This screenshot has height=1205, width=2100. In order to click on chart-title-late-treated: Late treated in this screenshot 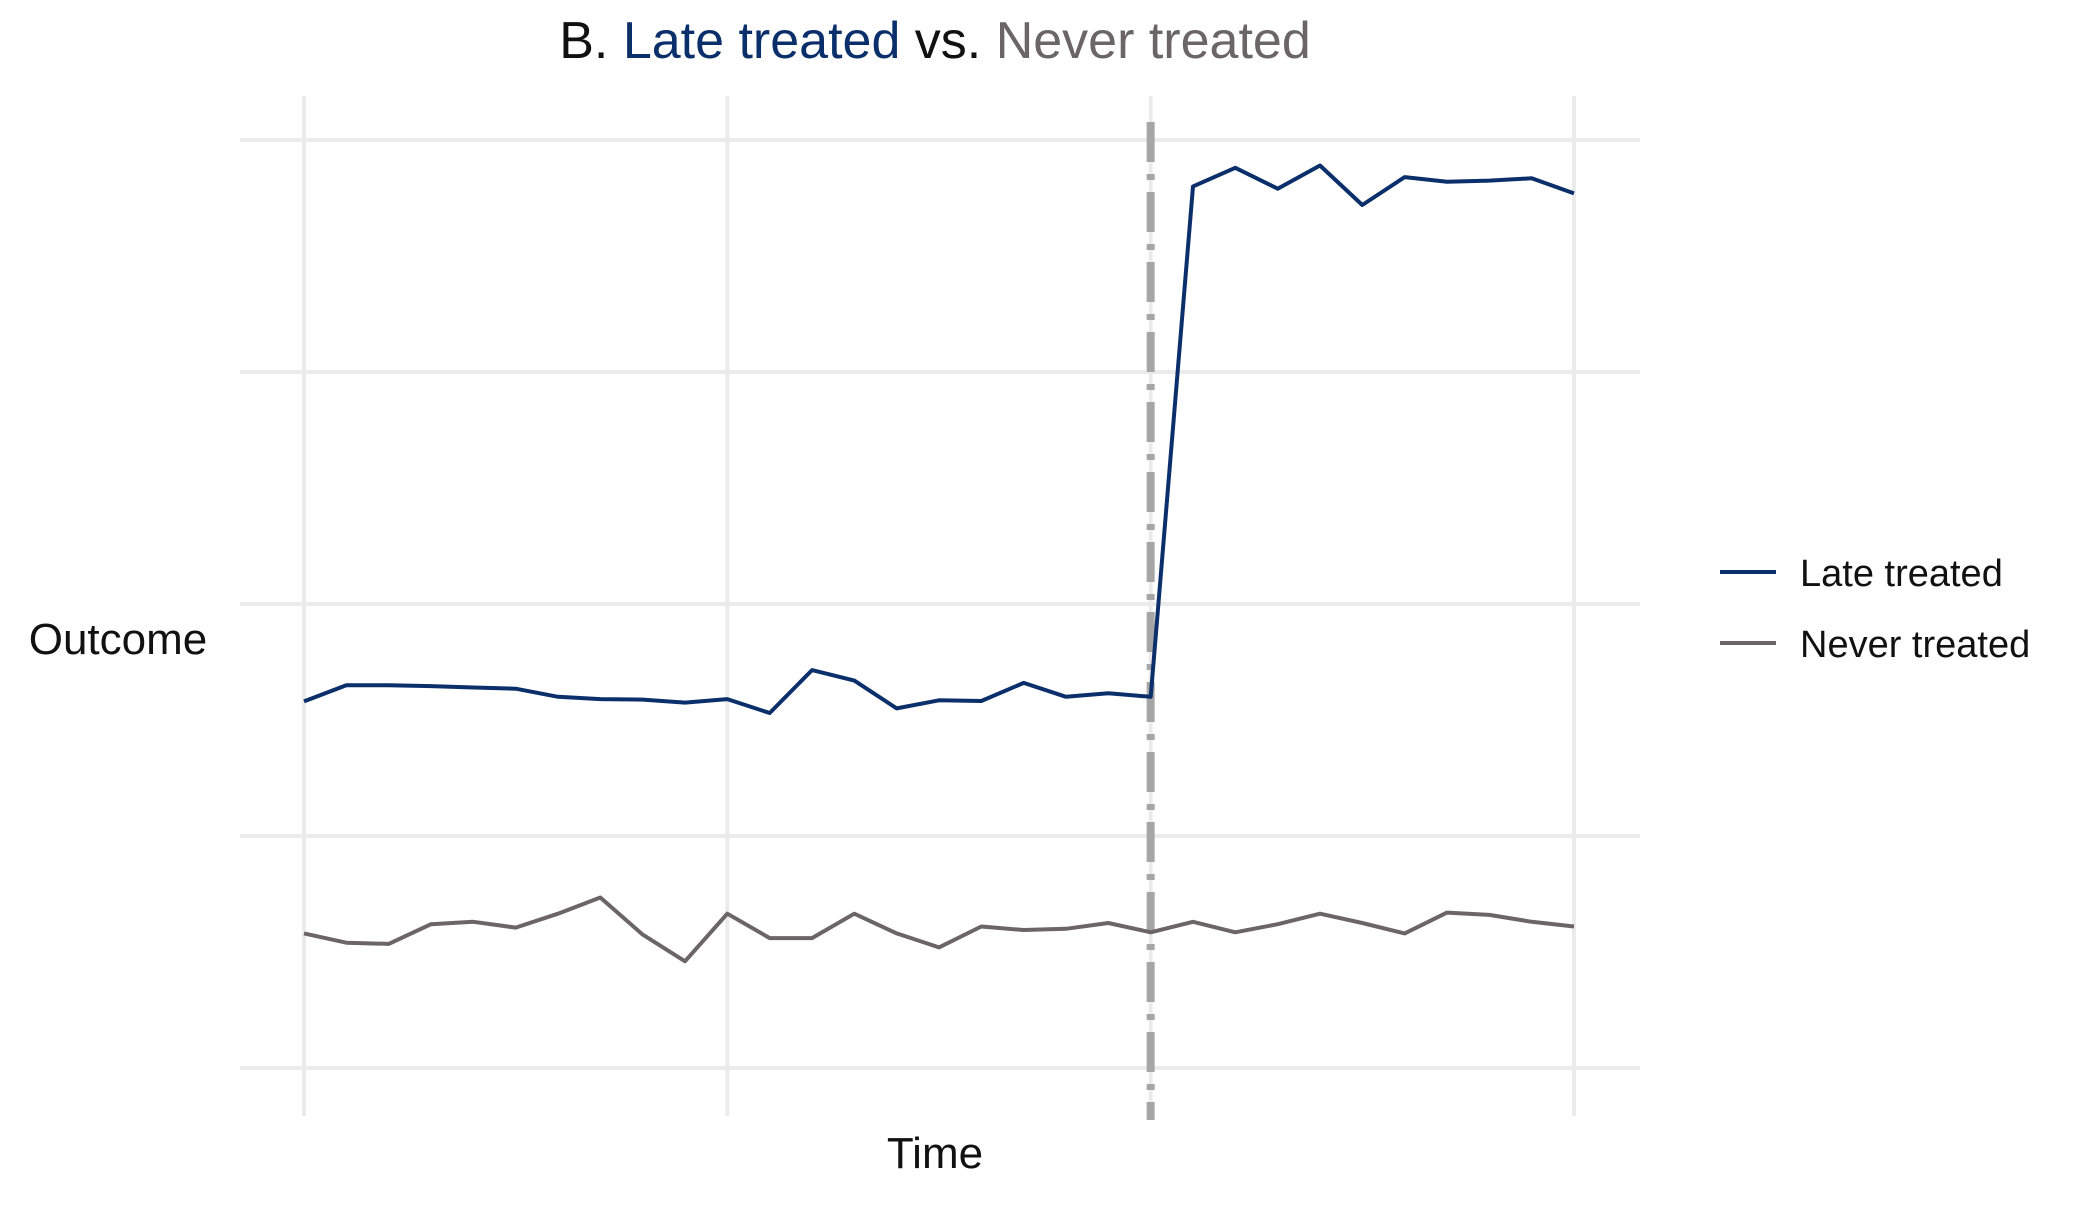, I will do `click(762, 41)`.